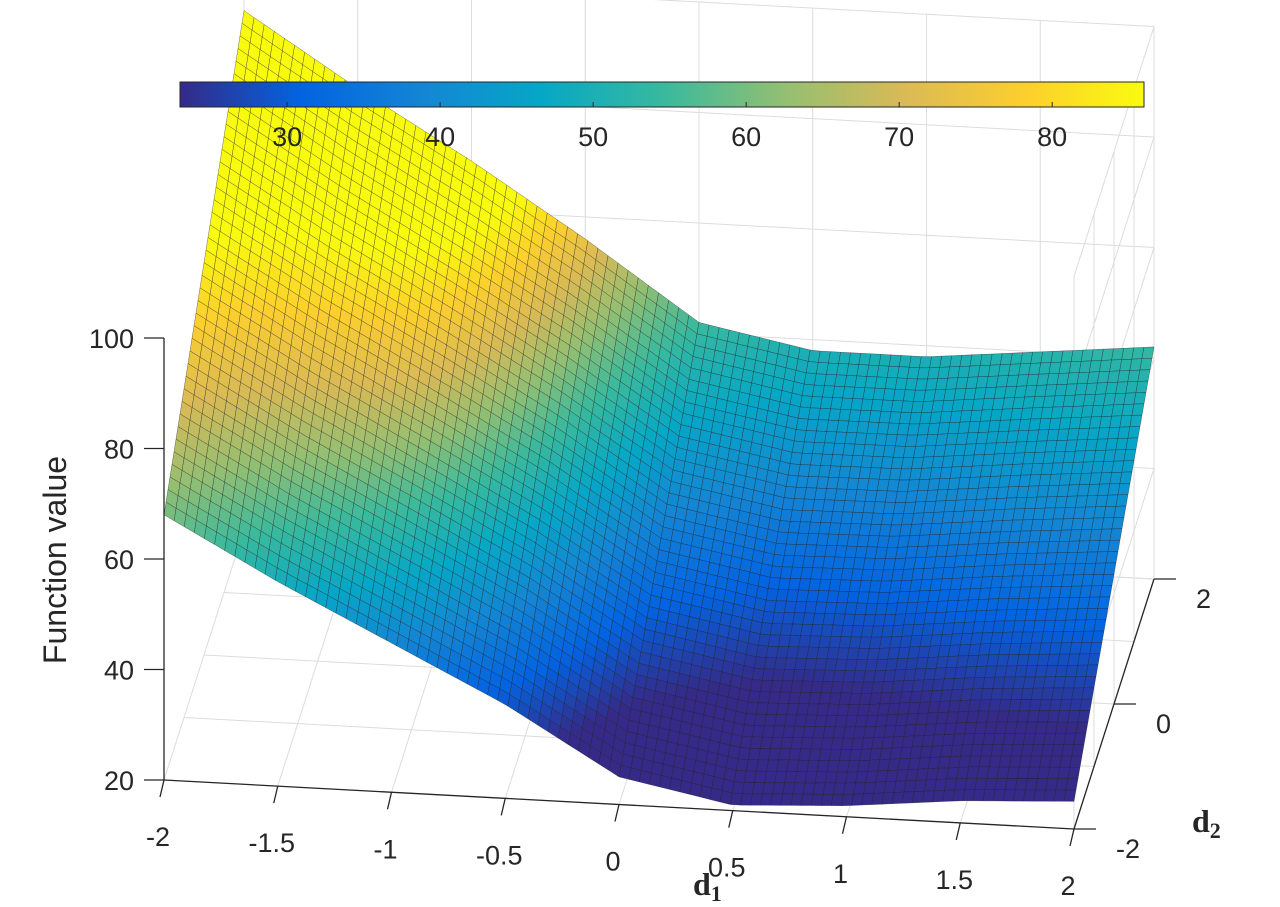 This screenshot has width=1280, height=907. What do you see at coordinates (1215, 830) in the screenshot?
I see `y-axis-title-subscript: 2` at bounding box center [1215, 830].